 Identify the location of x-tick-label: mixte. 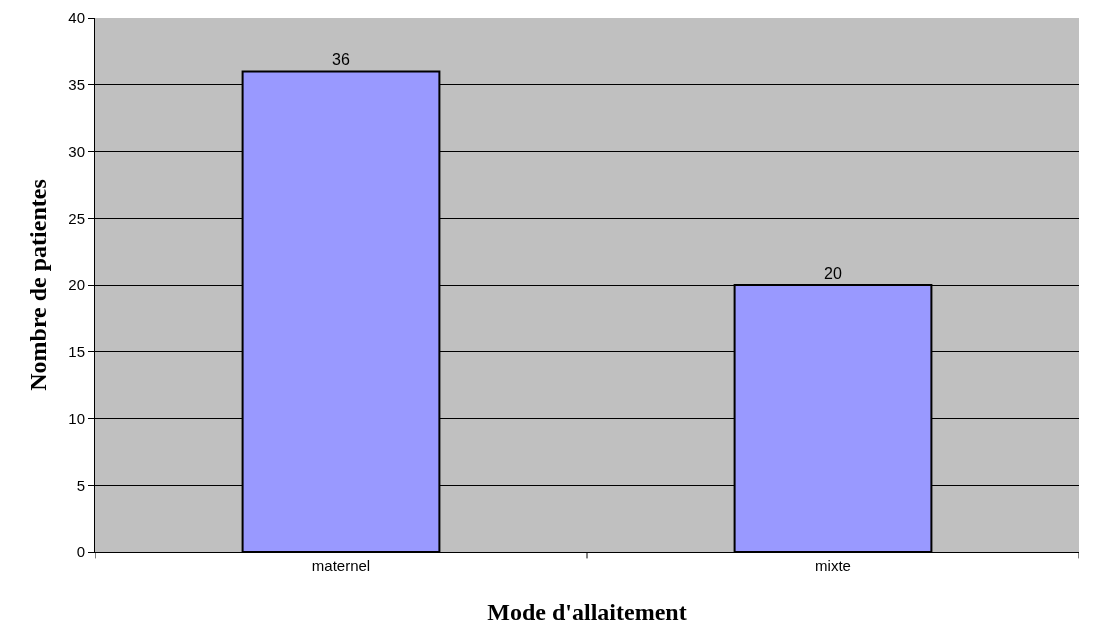
(833, 565).